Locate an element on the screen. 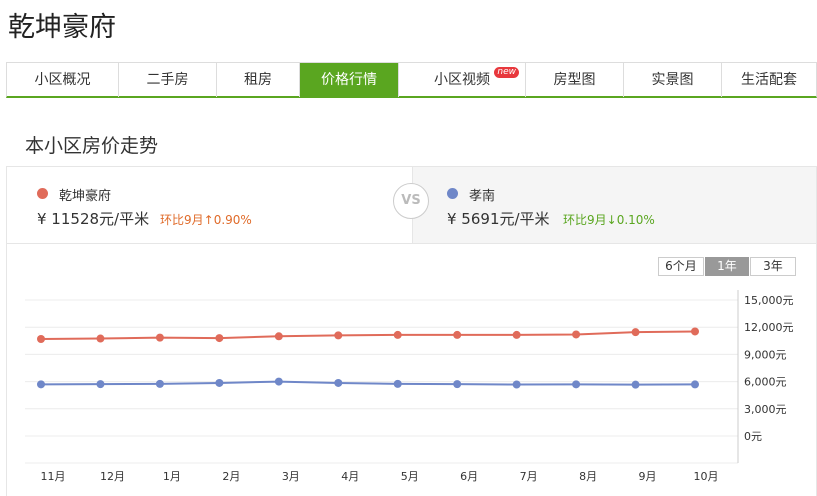 Image resolution: width=817 pixels, height=496 pixels. compare-community: 乾坤豪府 ¥ 11528元/平米 环比9月↑0.90% is located at coordinates (209, 205).